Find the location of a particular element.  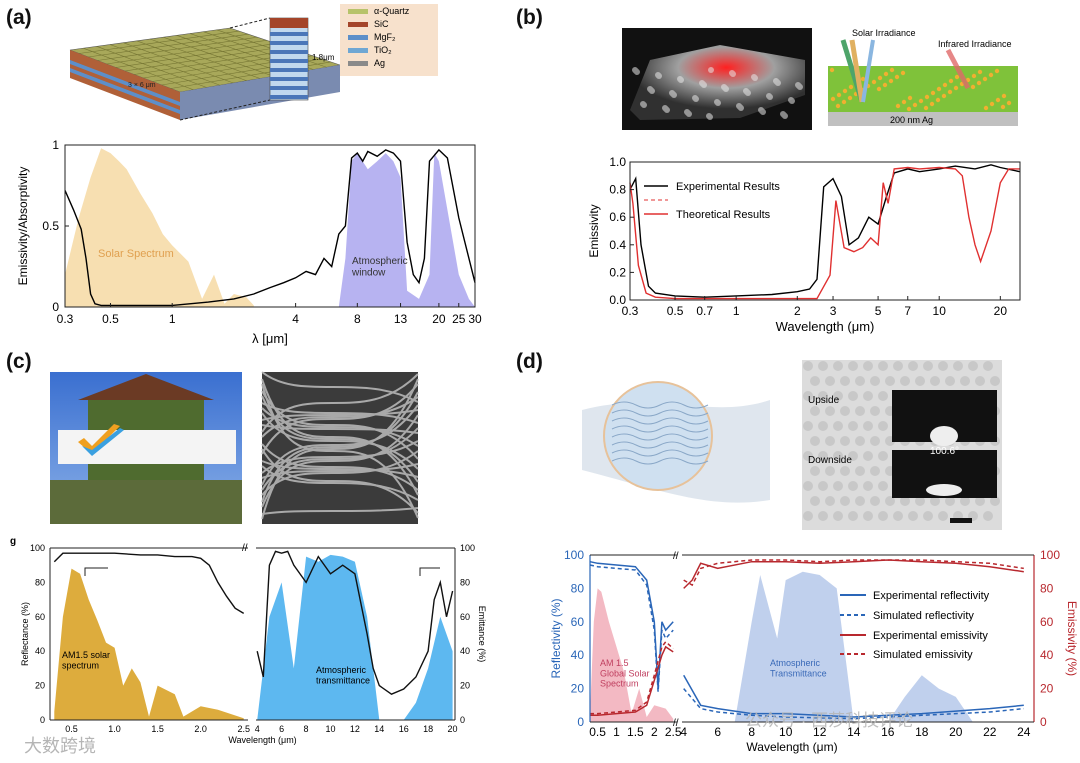

panel-label-b: (b) is located at coordinates (529, 17).